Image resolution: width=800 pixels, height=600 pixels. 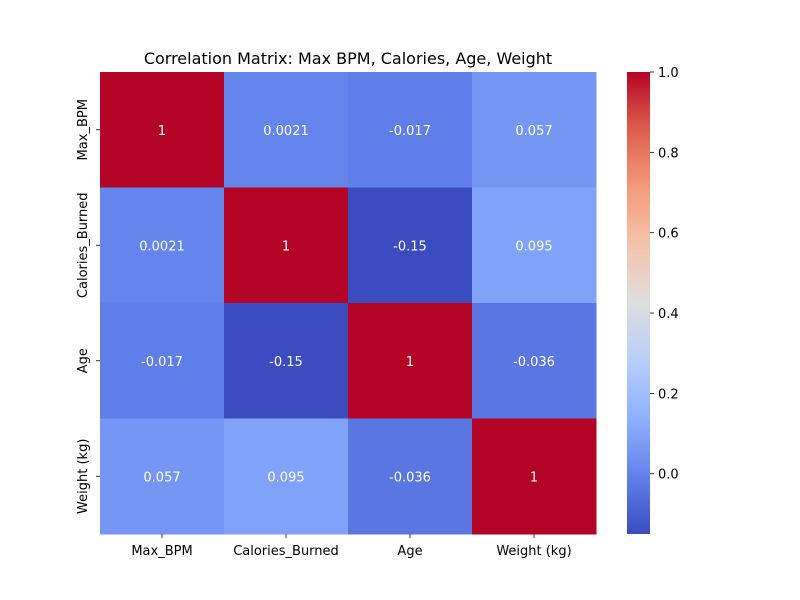 What do you see at coordinates (653, 300) in the screenshot?
I see `colorbar: 0.0 0.2 0.4 0.6 0.8 1.0` at bounding box center [653, 300].